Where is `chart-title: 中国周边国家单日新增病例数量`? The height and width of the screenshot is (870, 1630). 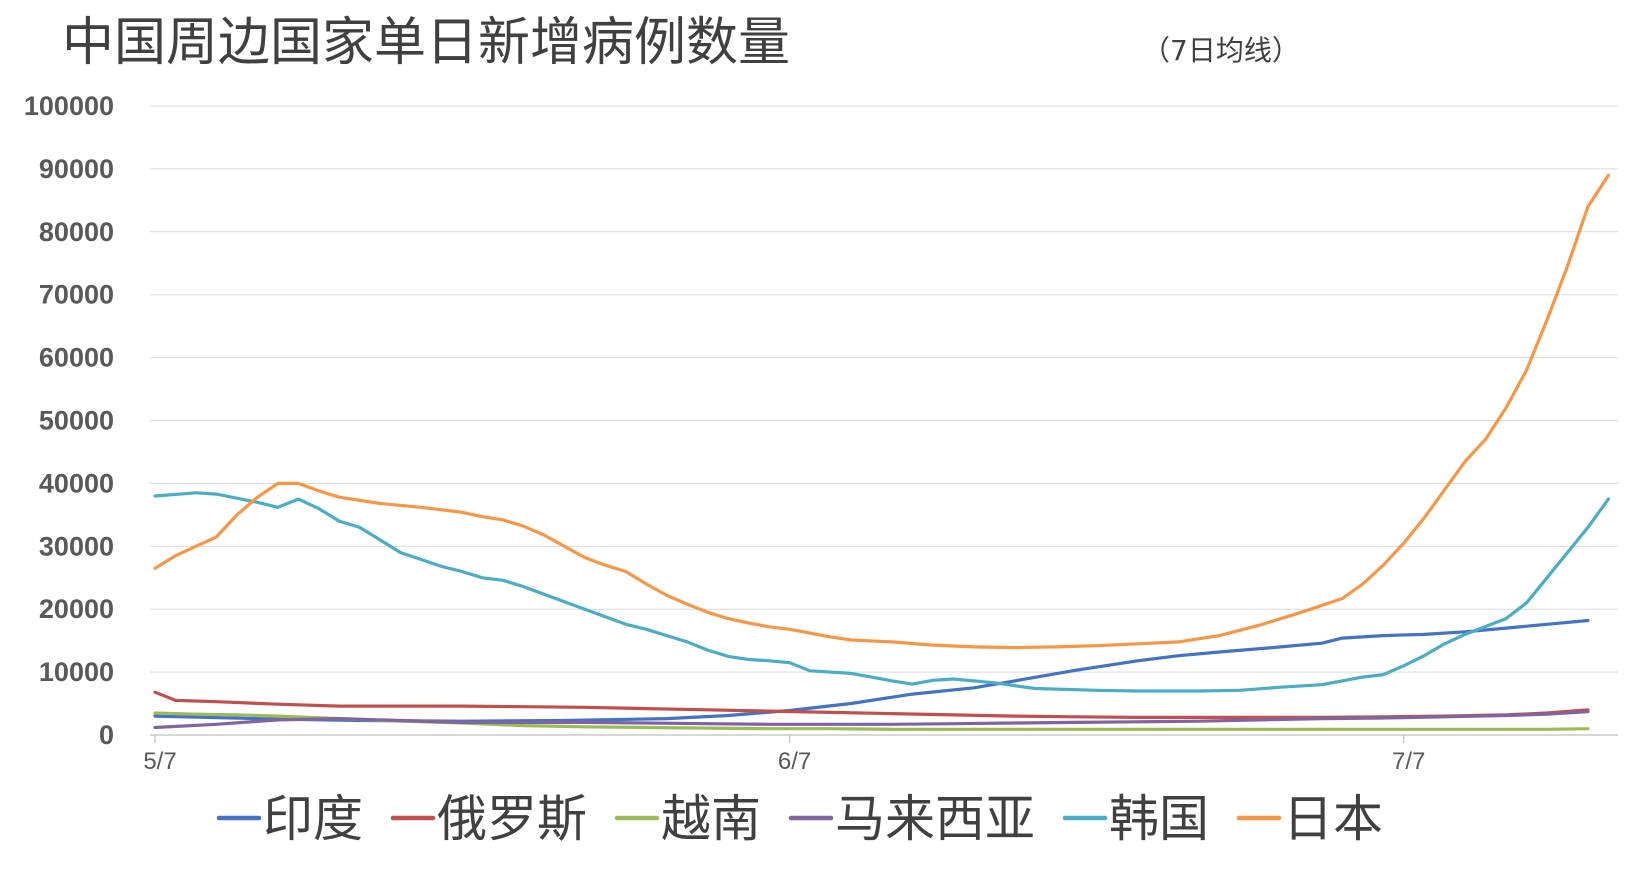 chart-title: 中国周边国家单日新增病例数量 is located at coordinates (426, 43).